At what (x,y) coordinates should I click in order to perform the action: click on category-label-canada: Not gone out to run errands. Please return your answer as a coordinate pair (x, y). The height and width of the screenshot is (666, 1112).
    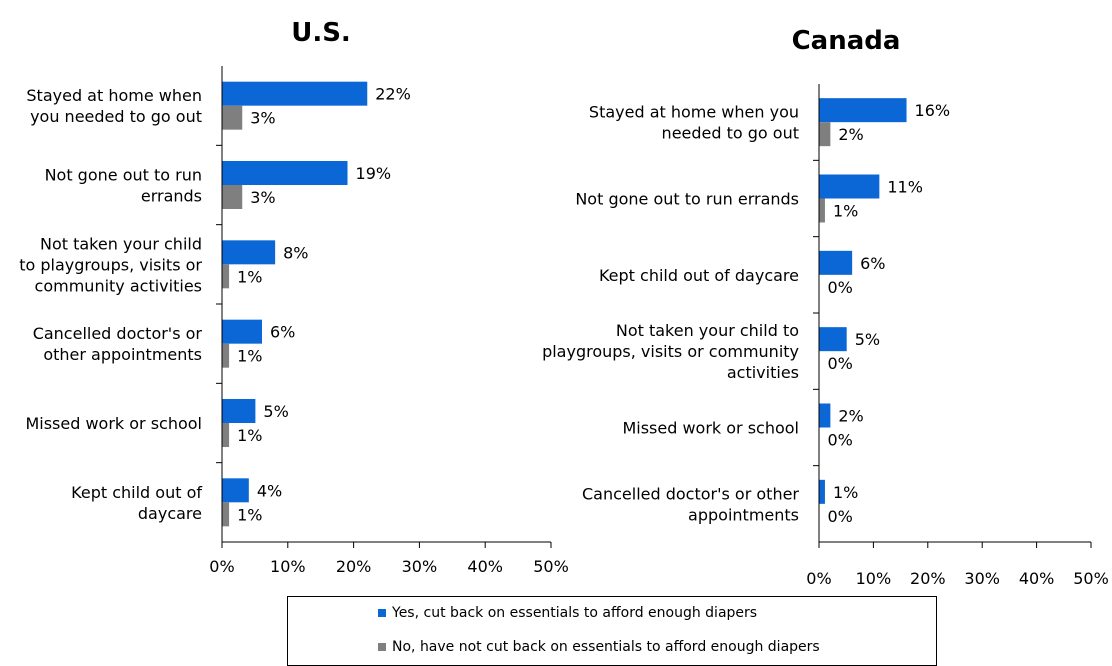
    Looking at the image, I should click on (687, 199).